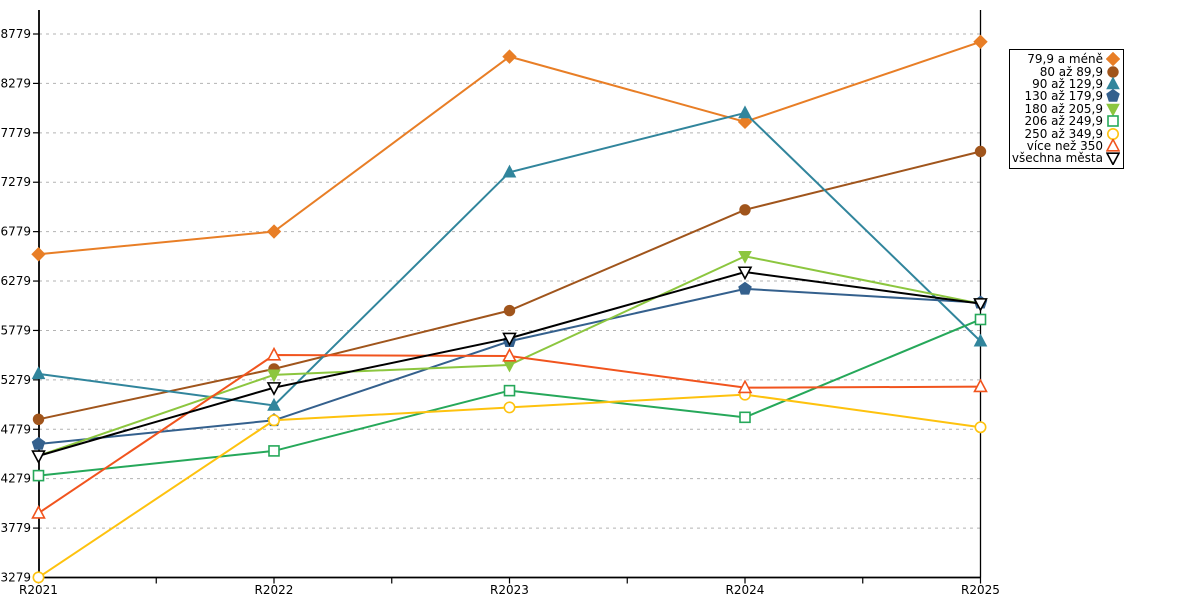  I want to click on legend-label: více než 350, so click(1064, 145).